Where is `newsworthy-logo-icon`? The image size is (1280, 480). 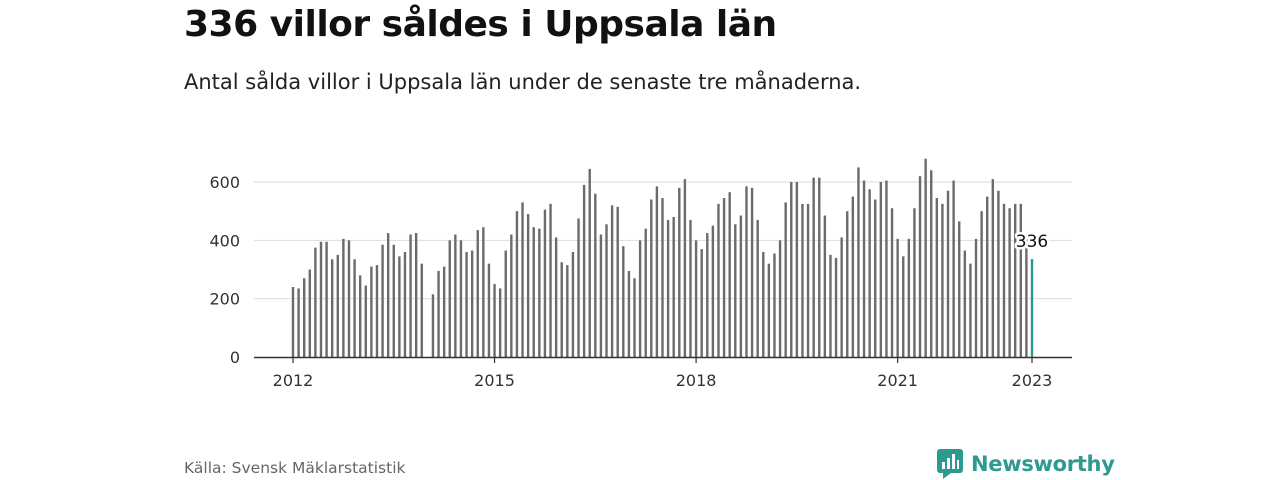
newsworthy-logo-icon is located at coordinates (950, 464).